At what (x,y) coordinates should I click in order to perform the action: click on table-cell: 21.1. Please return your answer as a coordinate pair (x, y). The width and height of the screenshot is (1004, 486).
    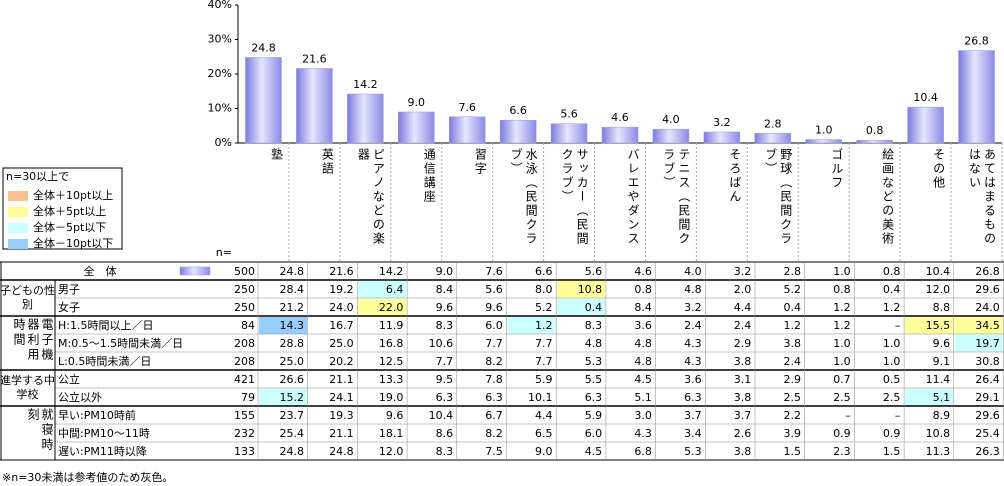
    Looking at the image, I should click on (341, 433).